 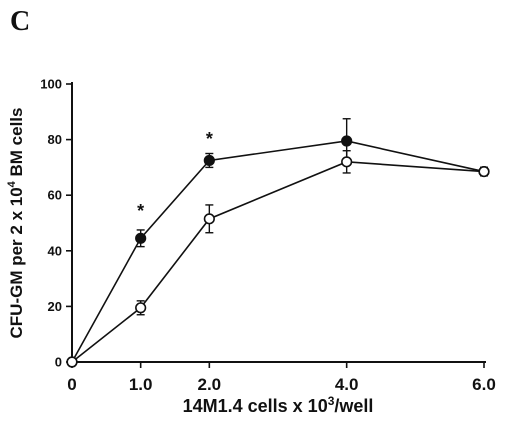 I want to click on y-tick-label: 100, so click(x=51, y=84).